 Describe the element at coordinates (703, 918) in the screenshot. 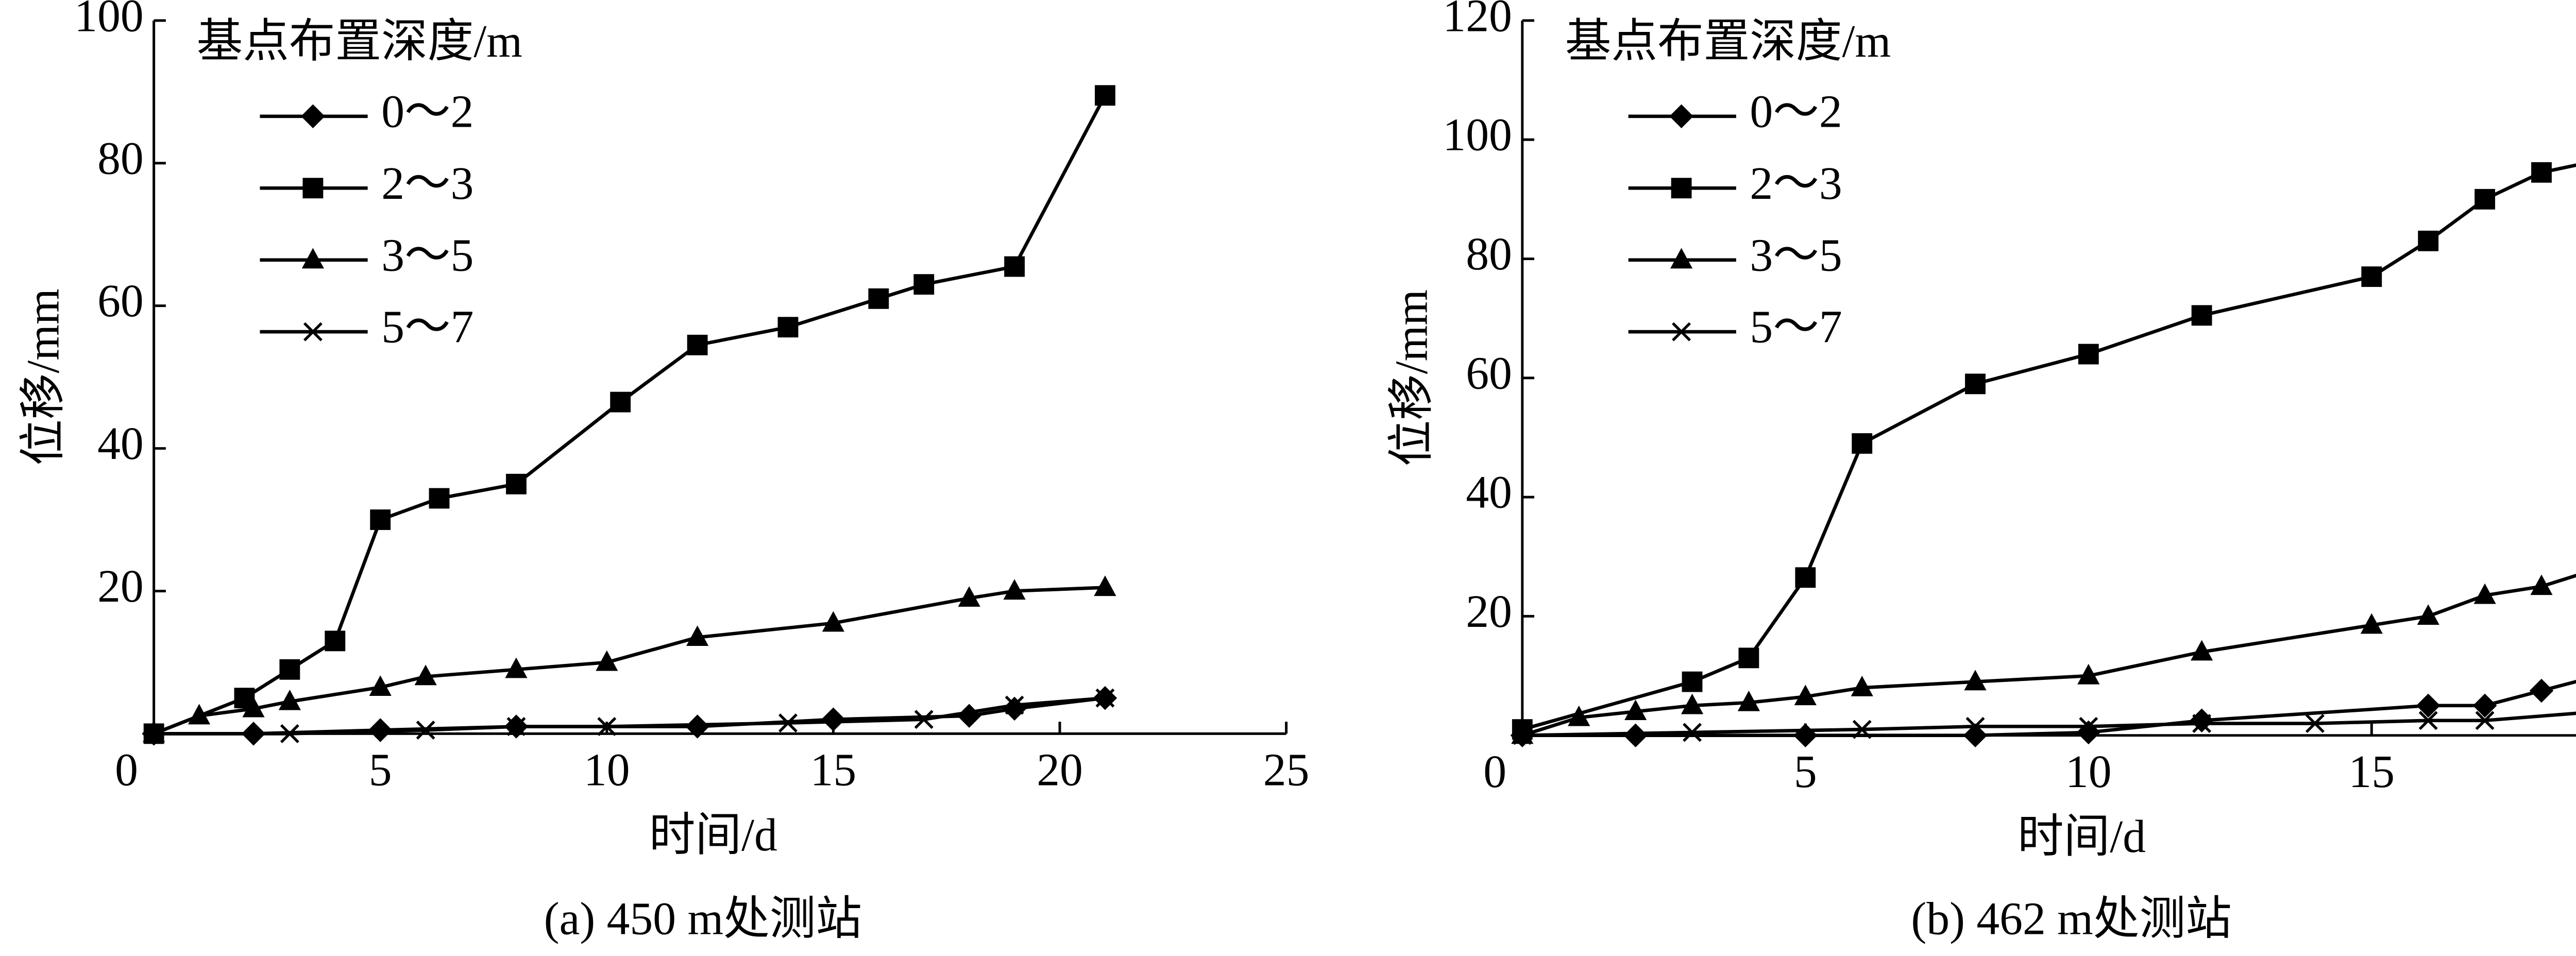

I see `chart-title: (a) 450 m处测站` at that location.